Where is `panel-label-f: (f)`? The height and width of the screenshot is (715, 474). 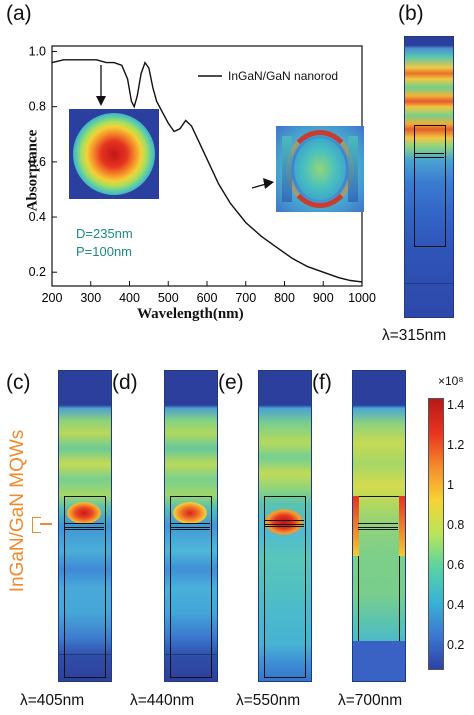
panel-label-f: (f) is located at coordinates (322, 382).